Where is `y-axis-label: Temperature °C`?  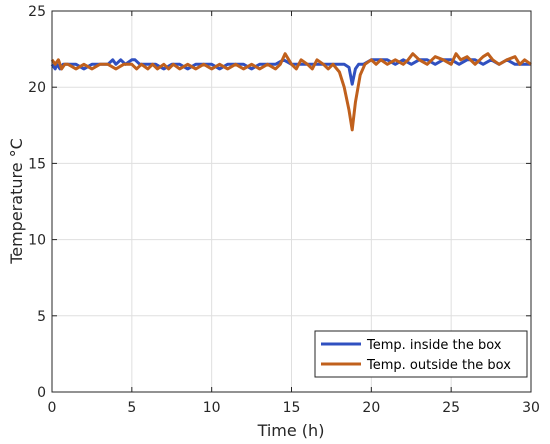 y-axis-label: Temperature °C is located at coordinates (16, 201).